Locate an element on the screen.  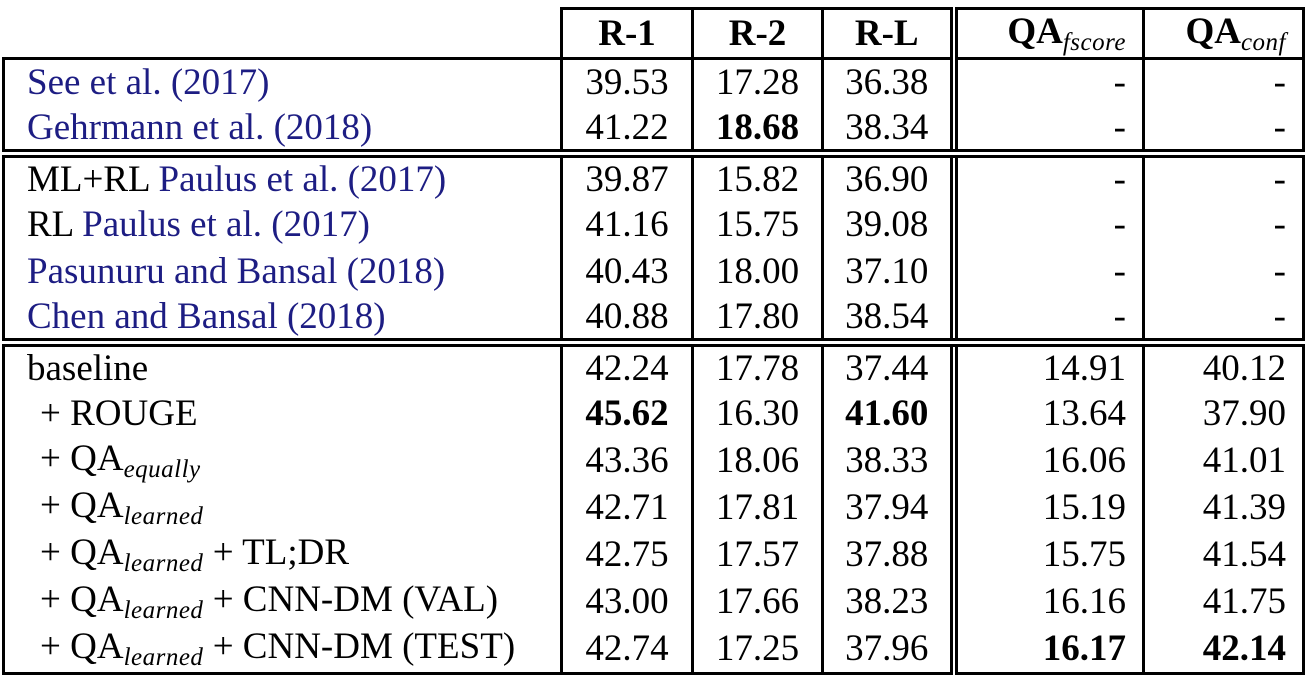
col-header-subscript: fscore is located at coordinates (1094, 42).